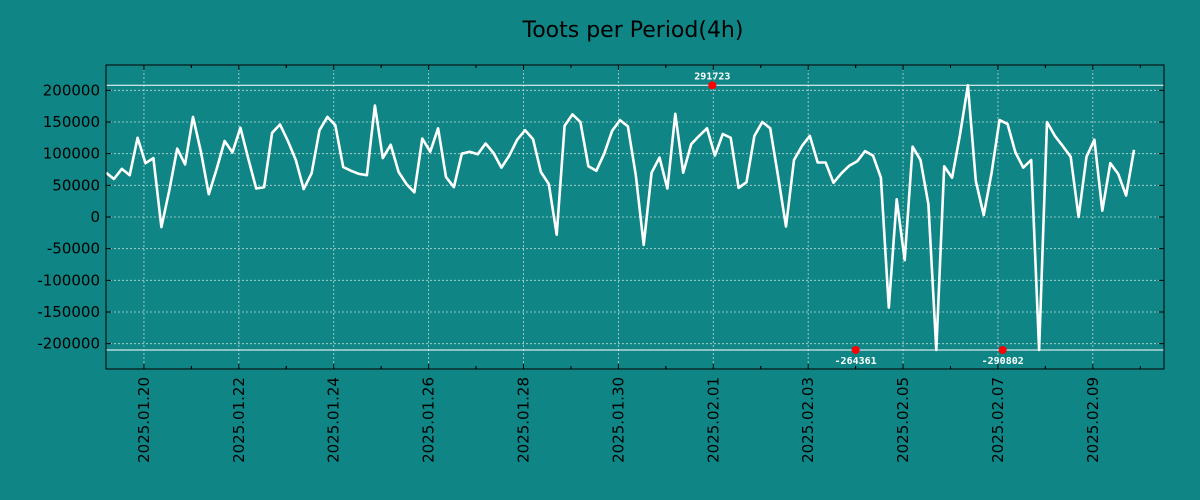 The image size is (1200, 500). Describe the element at coordinates (633, 30) in the screenshot. I see `chart-title: Toots per Period(4h)` at that location.